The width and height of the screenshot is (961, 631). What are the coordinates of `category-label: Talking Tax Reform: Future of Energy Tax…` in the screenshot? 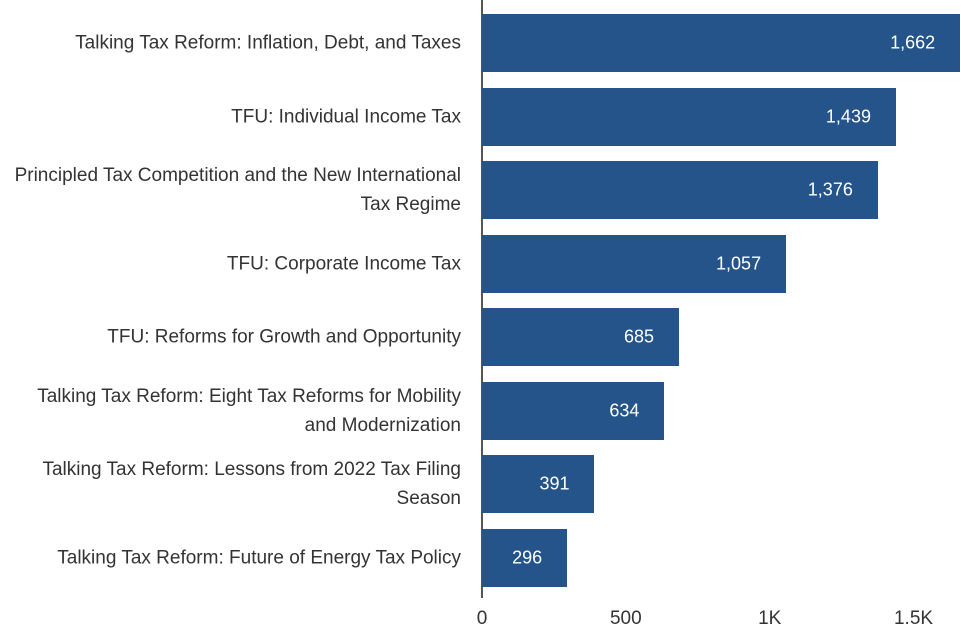 It's located at (259, 557).